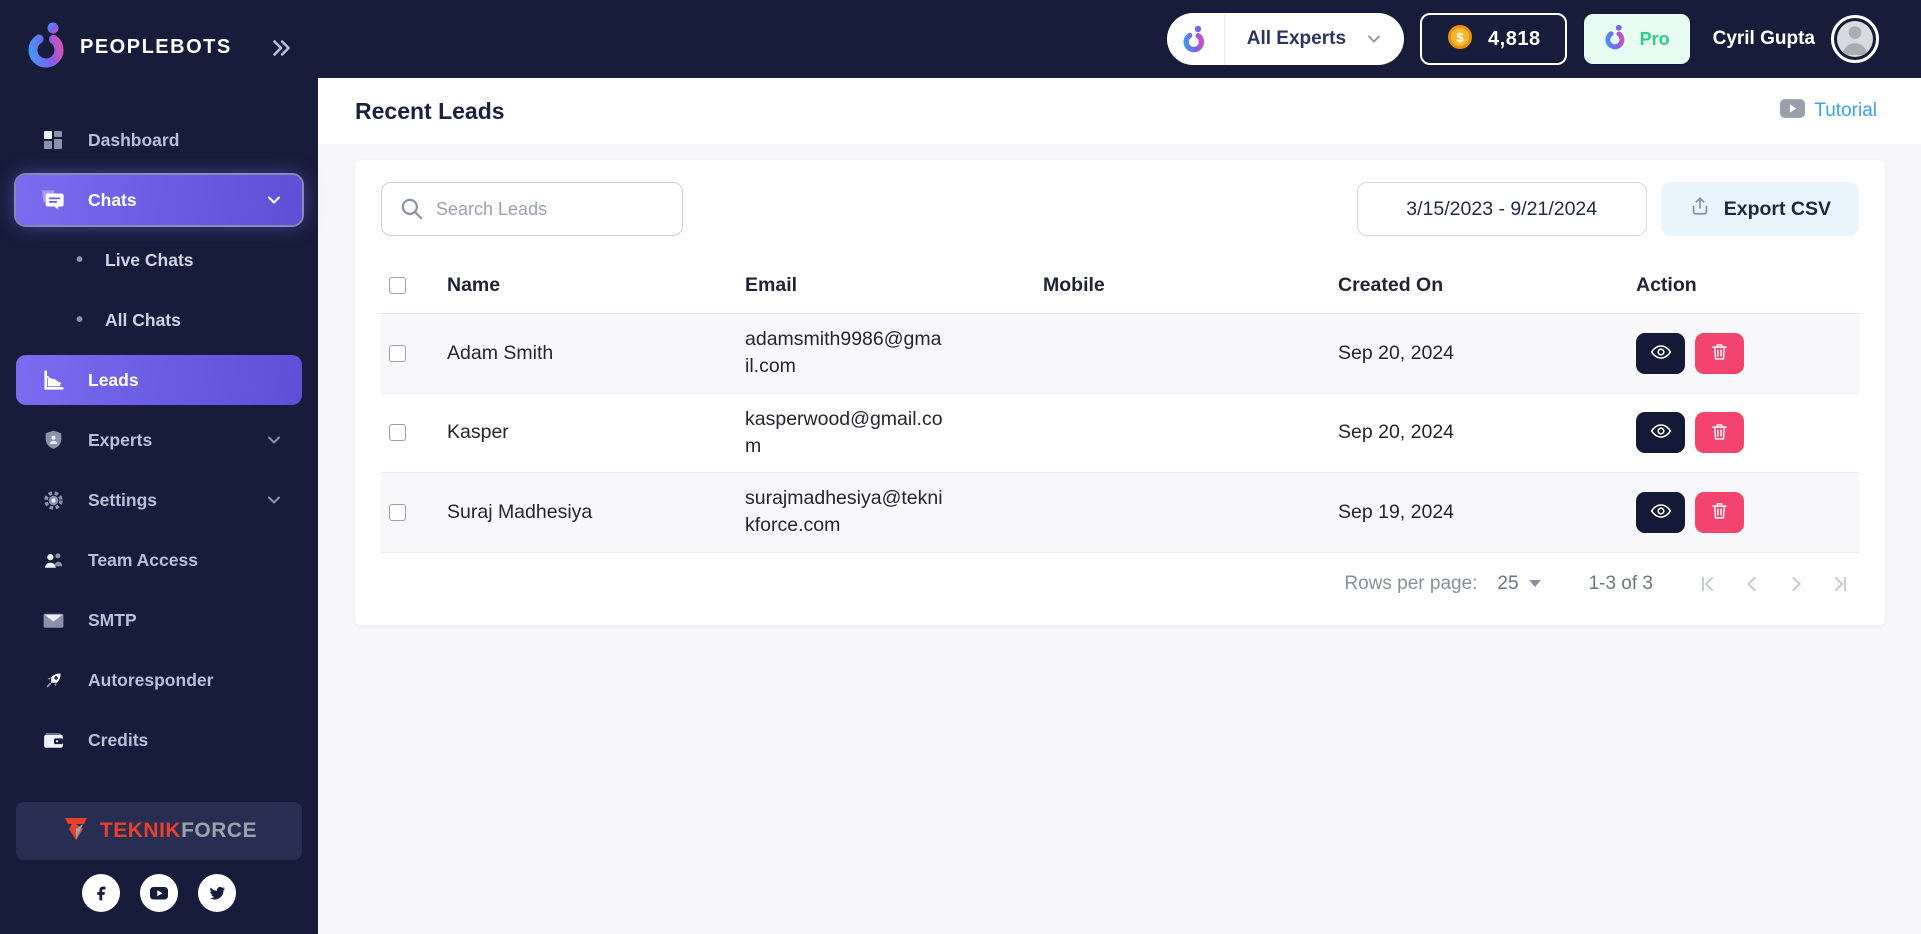 The width and height of the screenshot is (1921, 934). I want to click on avatar-placeholder-icon, so click(1855, 39).